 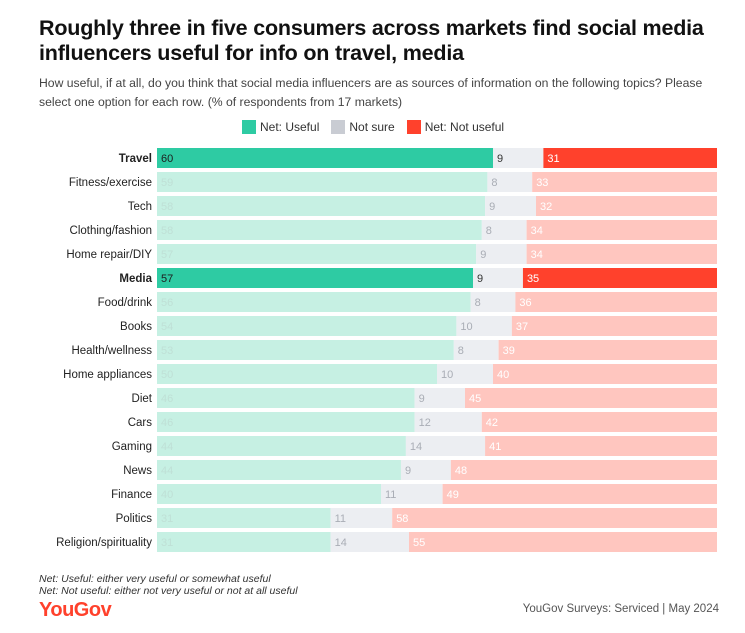 What do you see at coordinates (453, 495) in the screenshot?
I see `value-label-not-useful: 49` at bounding box center [453, 495].